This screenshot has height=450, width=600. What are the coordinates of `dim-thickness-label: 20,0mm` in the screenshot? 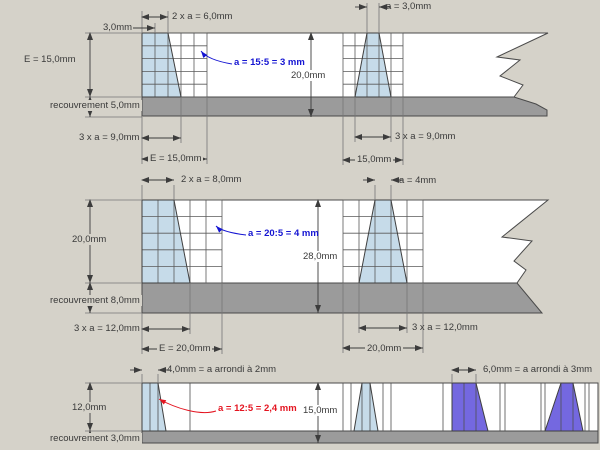 It's located at (89, 239).